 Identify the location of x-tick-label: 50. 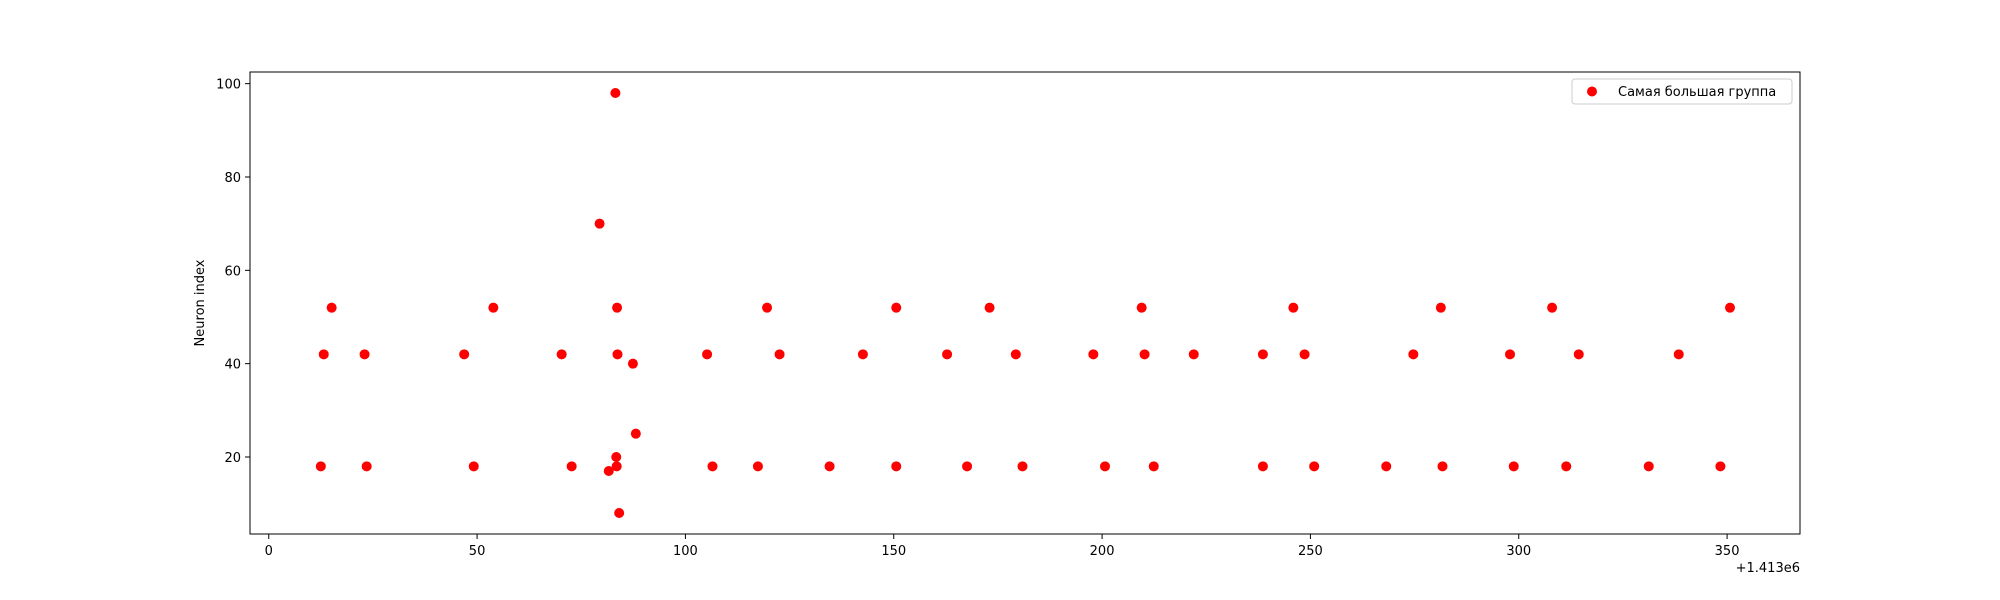
(477, 551).